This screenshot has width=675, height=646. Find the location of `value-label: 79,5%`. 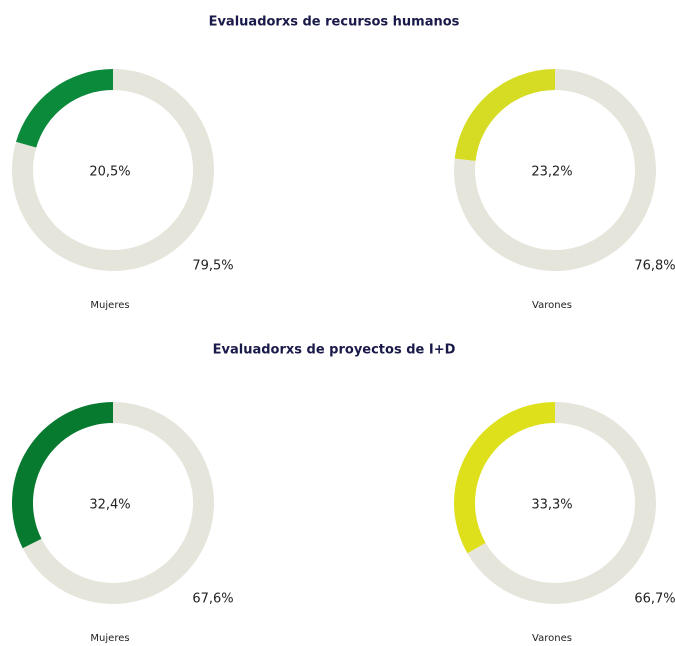

value-label: 79,5% is located at coordinates (212, 266).